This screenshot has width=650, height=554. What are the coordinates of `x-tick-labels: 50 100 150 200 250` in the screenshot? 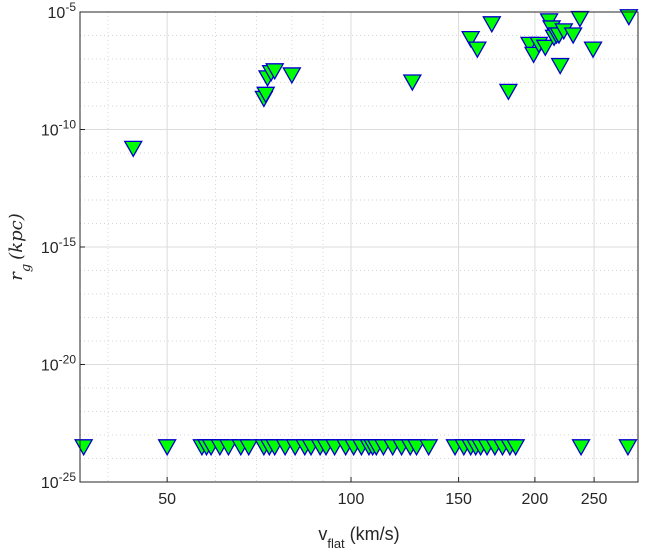 It's located at (383, 492).